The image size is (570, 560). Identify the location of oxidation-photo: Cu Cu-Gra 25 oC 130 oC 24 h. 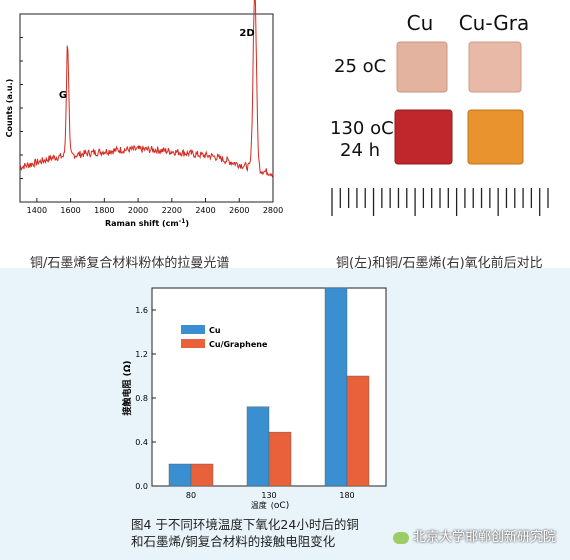
(439, 113).